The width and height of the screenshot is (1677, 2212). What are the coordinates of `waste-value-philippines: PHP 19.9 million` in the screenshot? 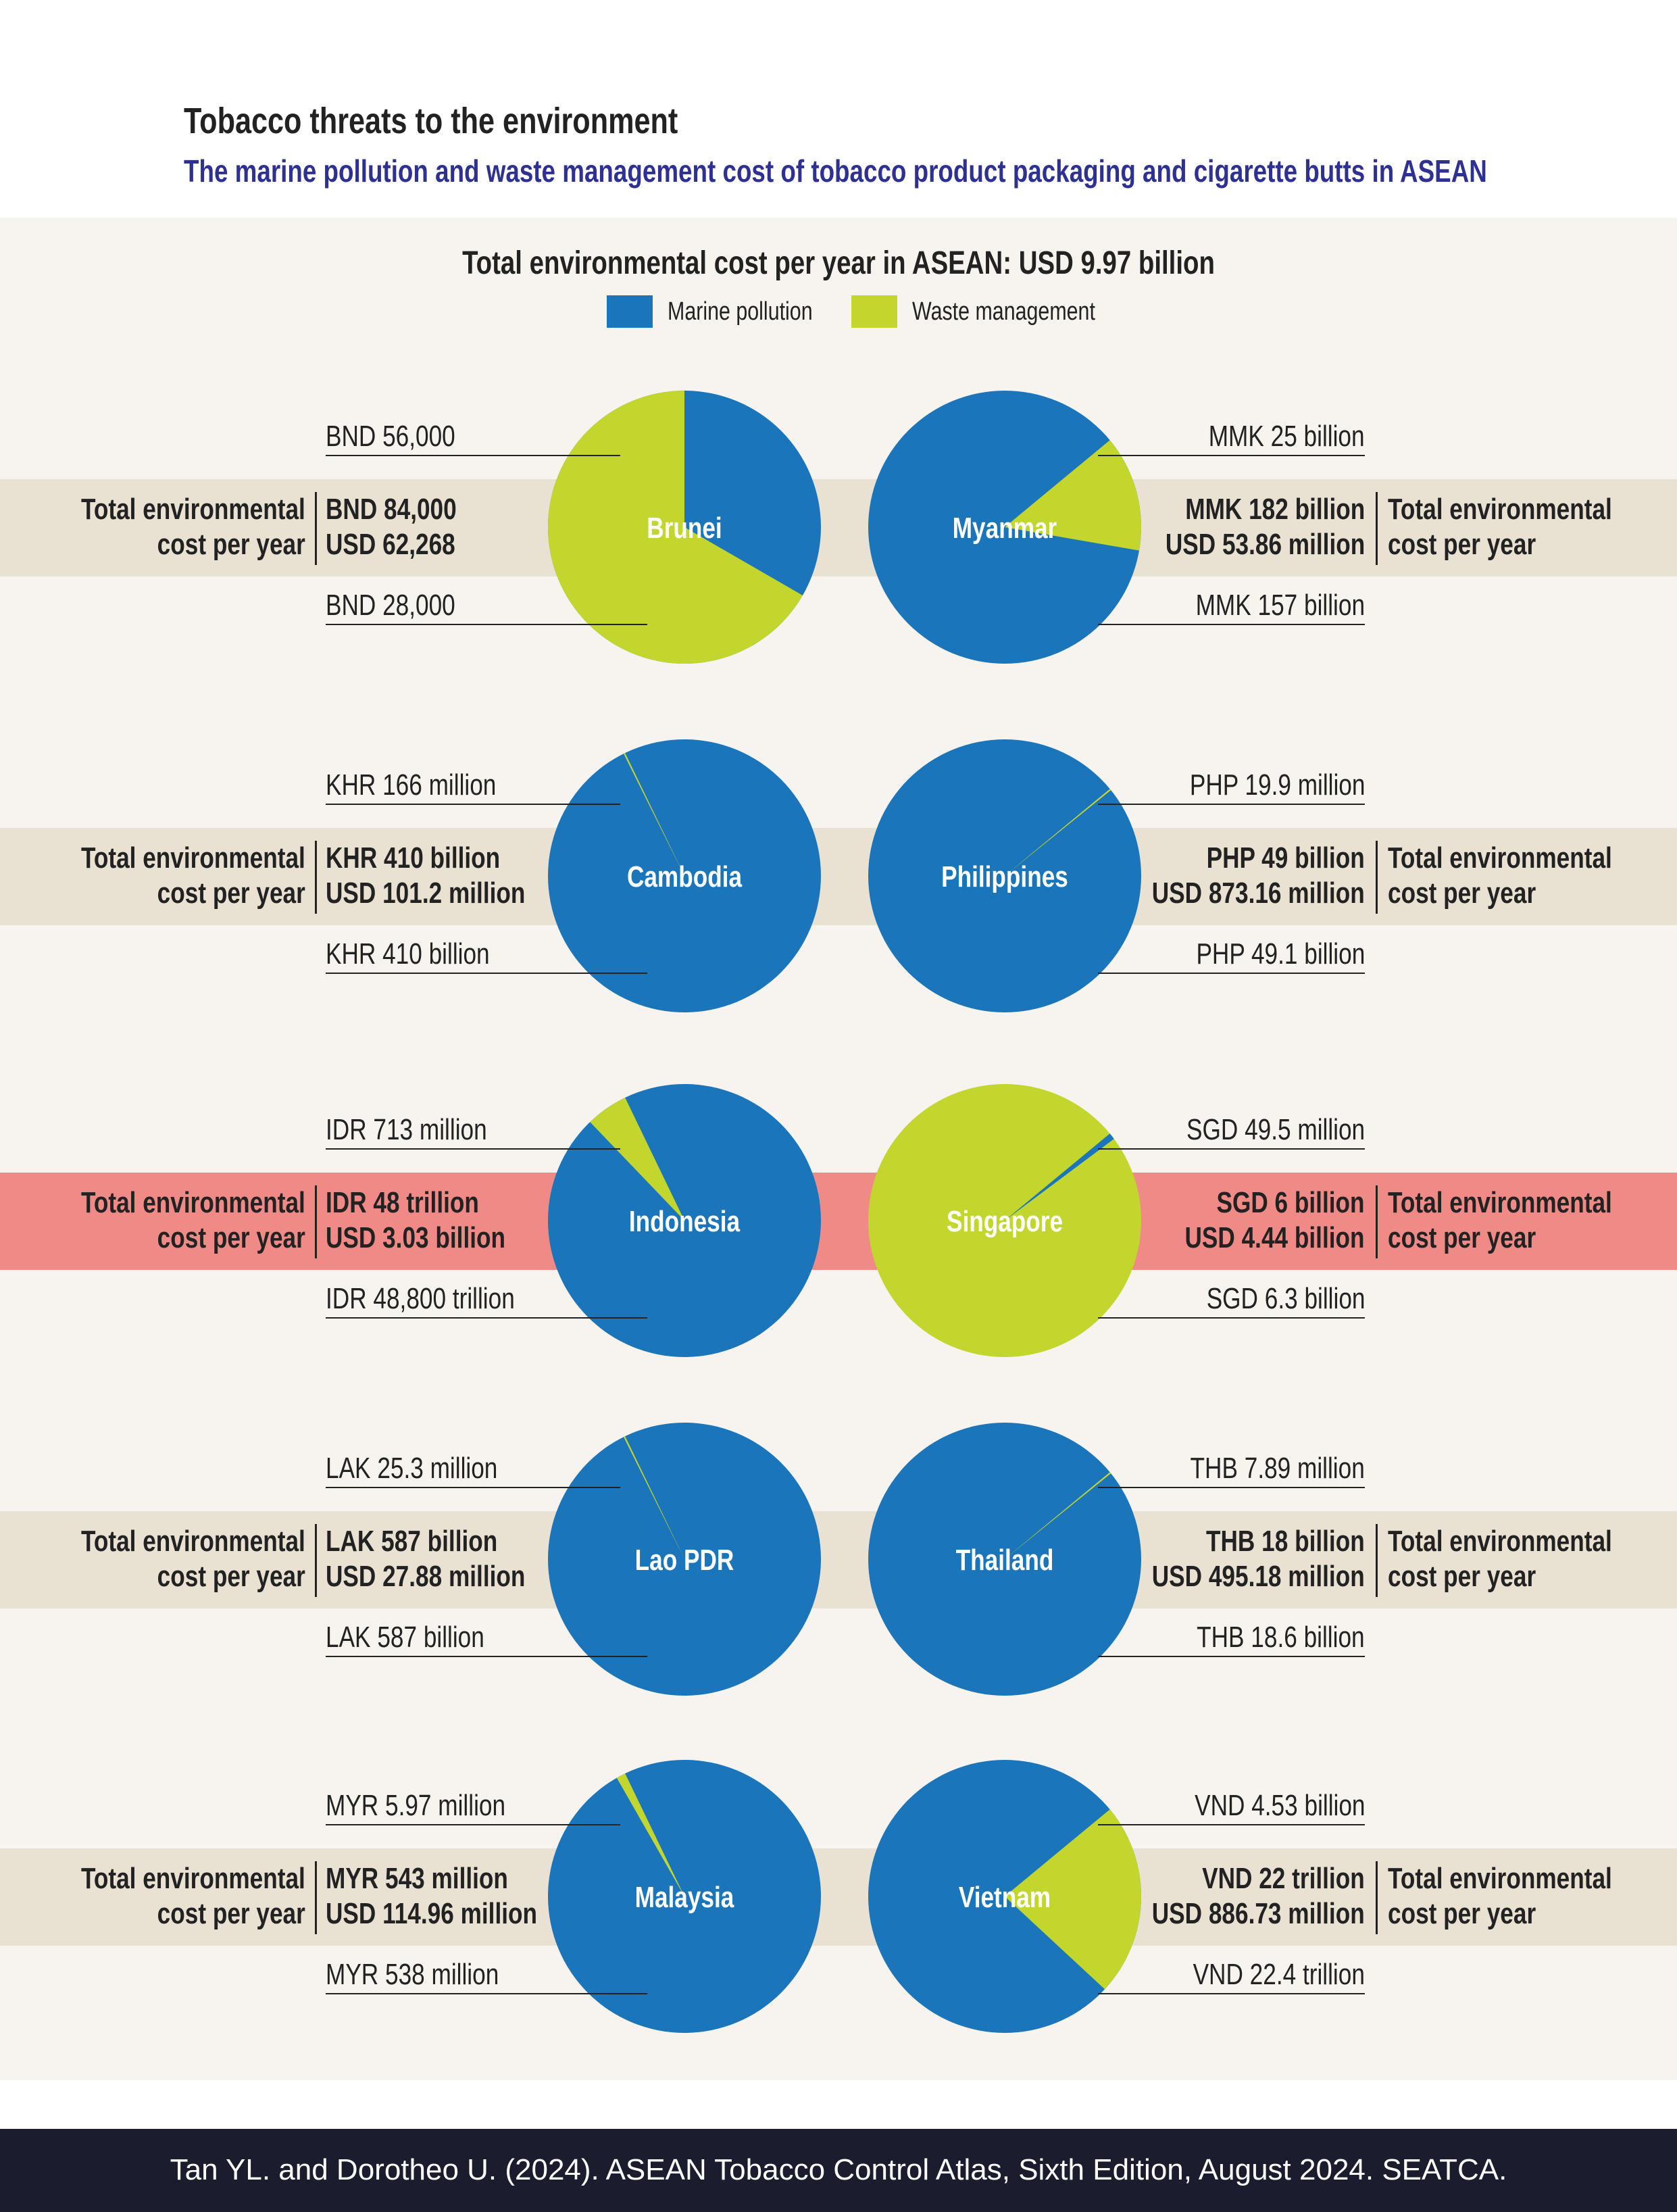 It's located at (1277, 785).